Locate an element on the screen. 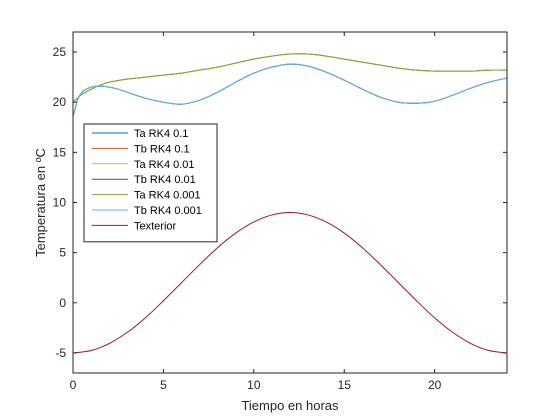 Image resolution: width=560 pixels, height=420 pixels. x-tick-label: 10 is located at coordinates (254, 385).